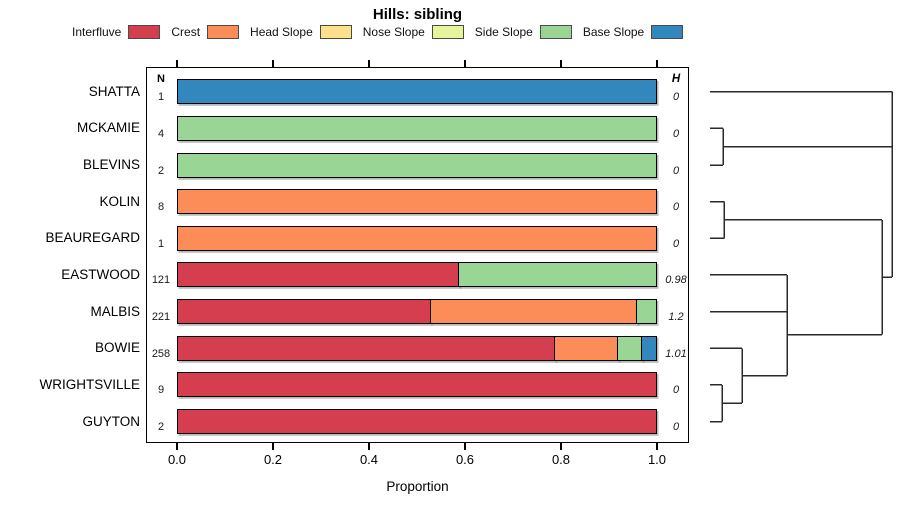  Describe the element at coordinates (161, 133) in the screenshot. I see `n-value: 4` at that location.